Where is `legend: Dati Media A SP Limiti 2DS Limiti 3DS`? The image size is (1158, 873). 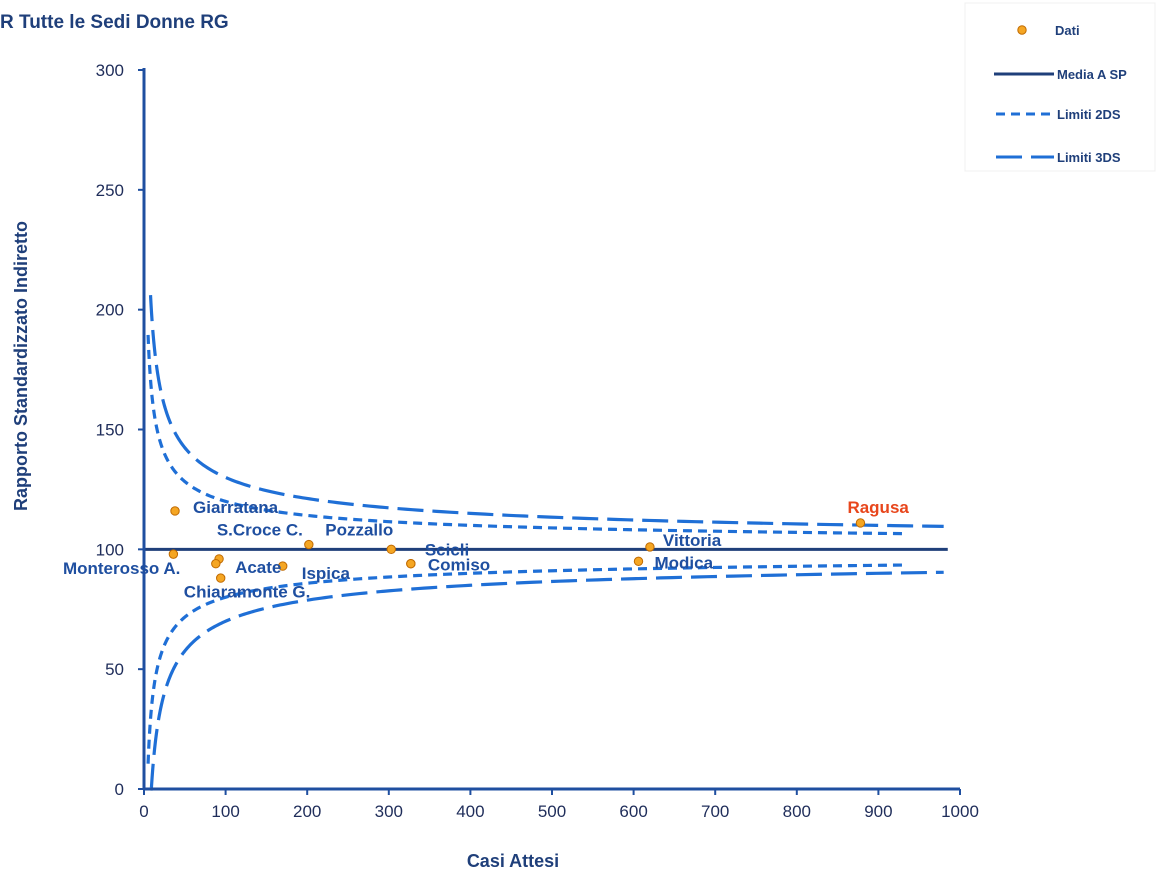
legend: Dati Media A SP Limiti 2DS Limiti 3DS is located at coordinates (1060, 87).